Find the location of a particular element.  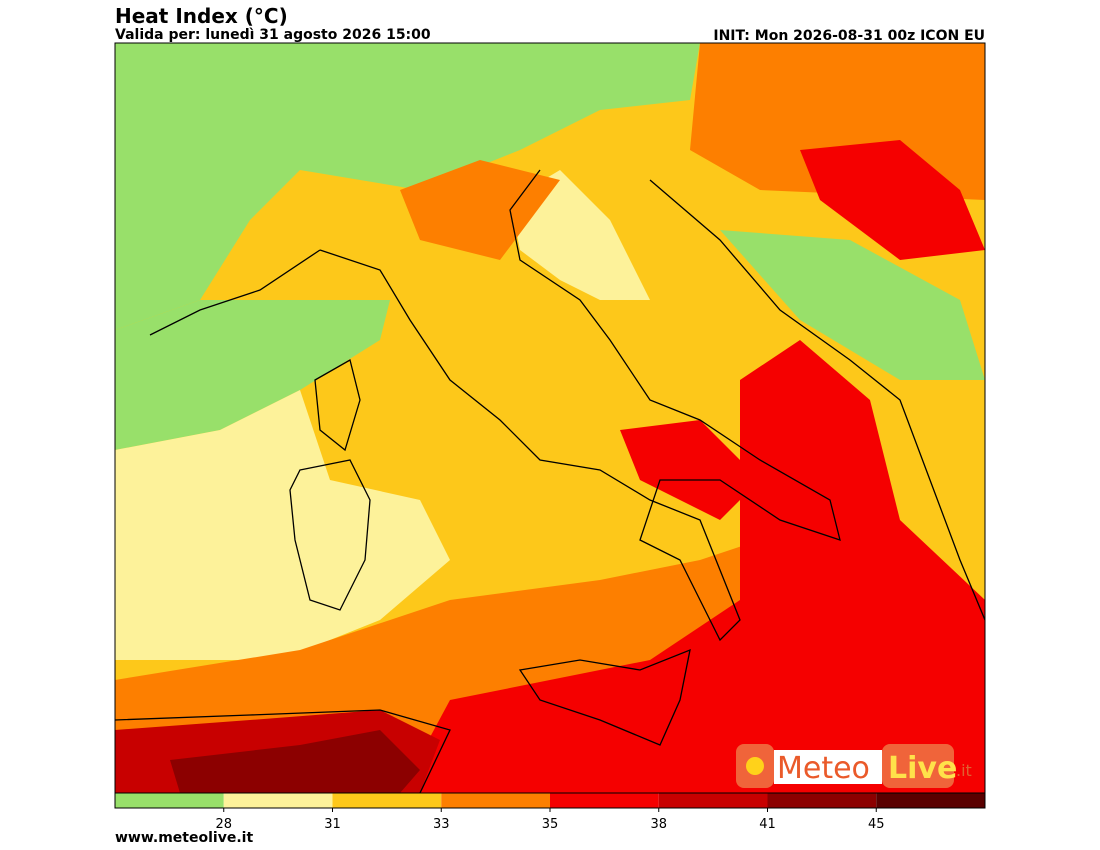

africa-coast is located at coordinates (283, 751).